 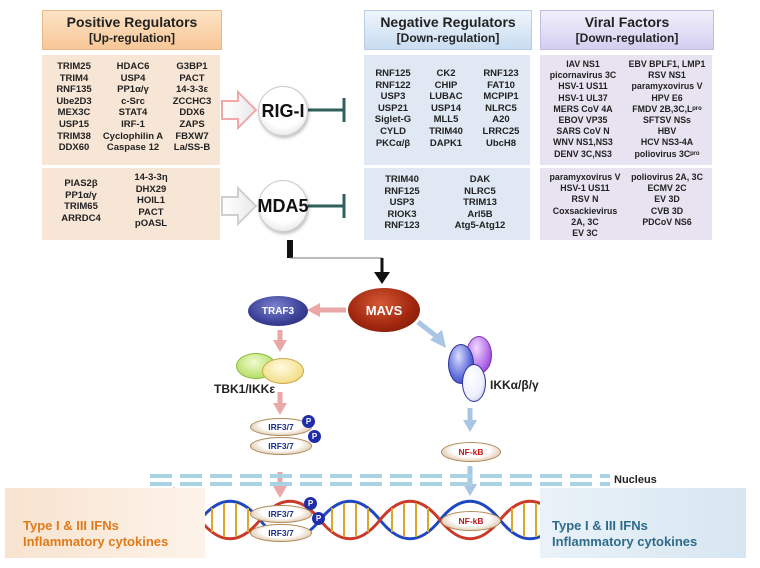 I want to click on regulator-item: DDX6, so click(x=192, y=113).